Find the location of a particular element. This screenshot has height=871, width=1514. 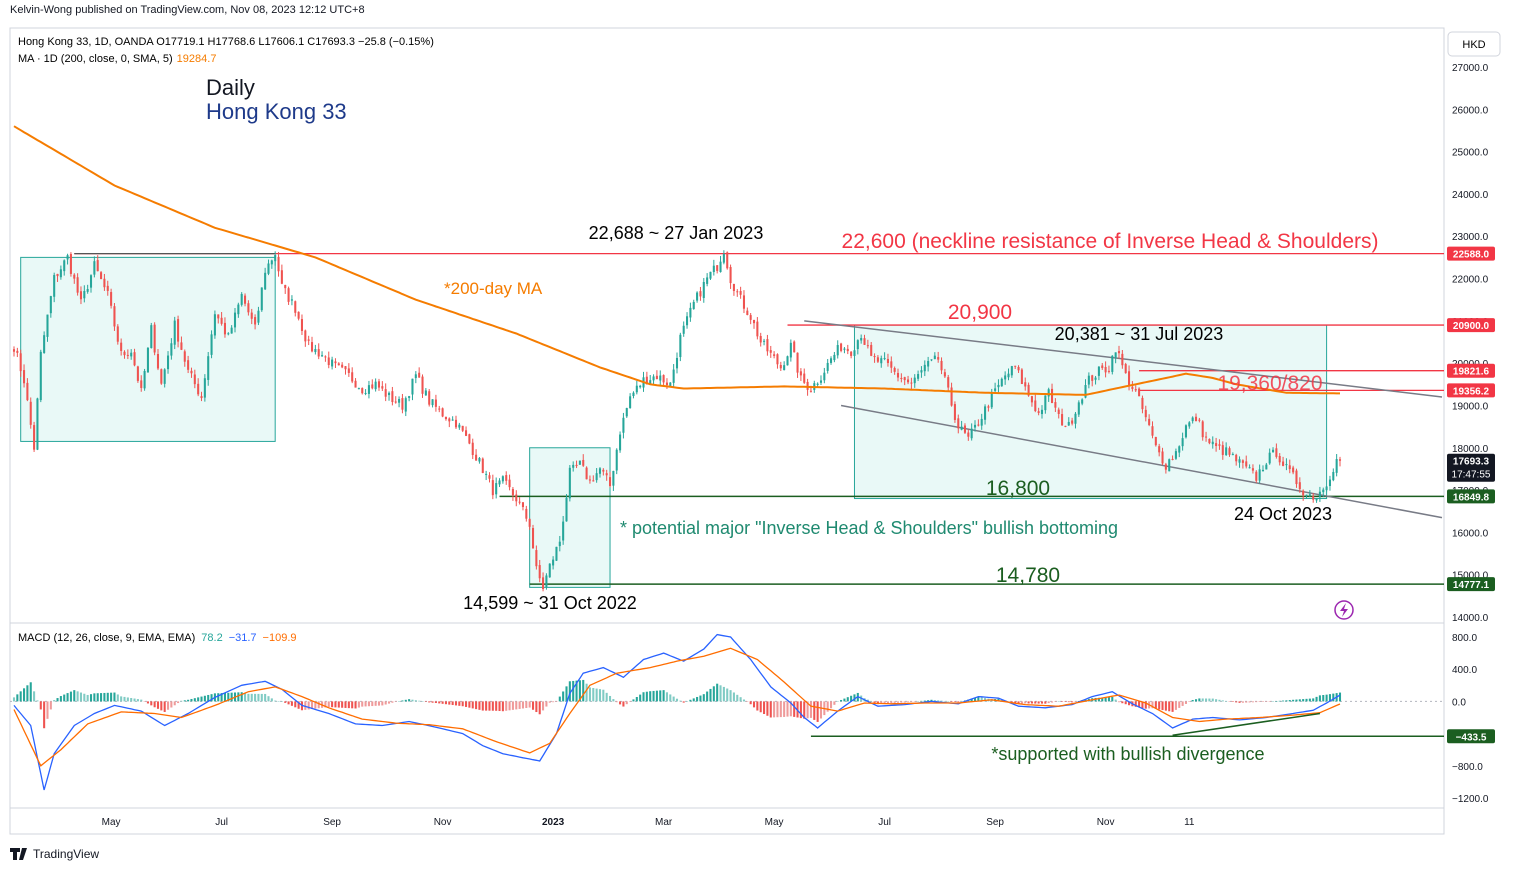

macd-axis-label: −800.0 is located at coordinates (1467, 767).